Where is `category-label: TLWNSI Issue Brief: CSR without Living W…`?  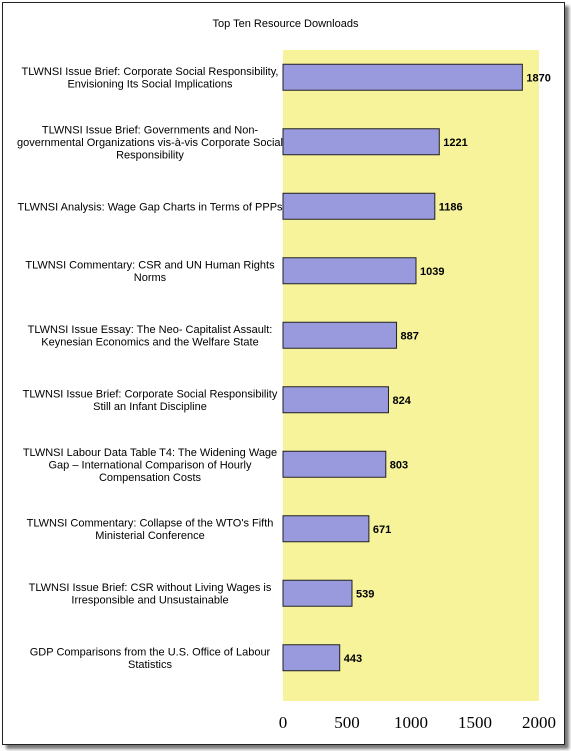 category-label: TLWNSI Issue Brief: CSR without Living W… is located at coordinates (150, 594).